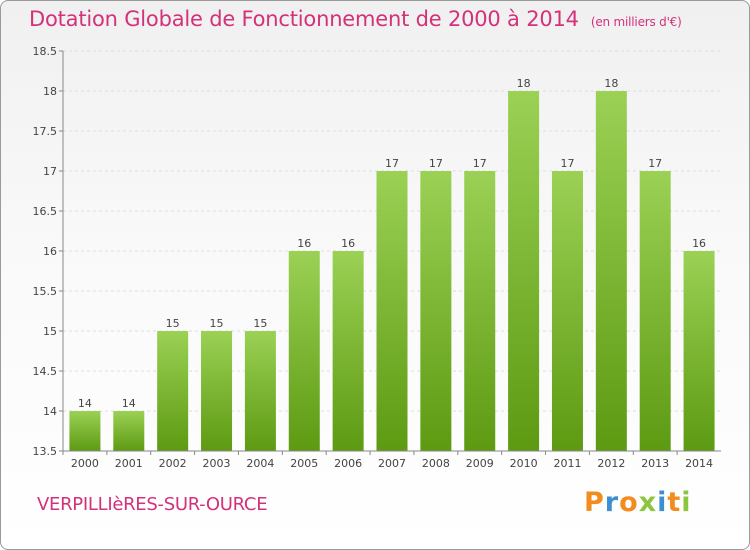  Describe the element at coordinates (50, 91) in the screenshot. I see `y-tick-label: 18` at that location.